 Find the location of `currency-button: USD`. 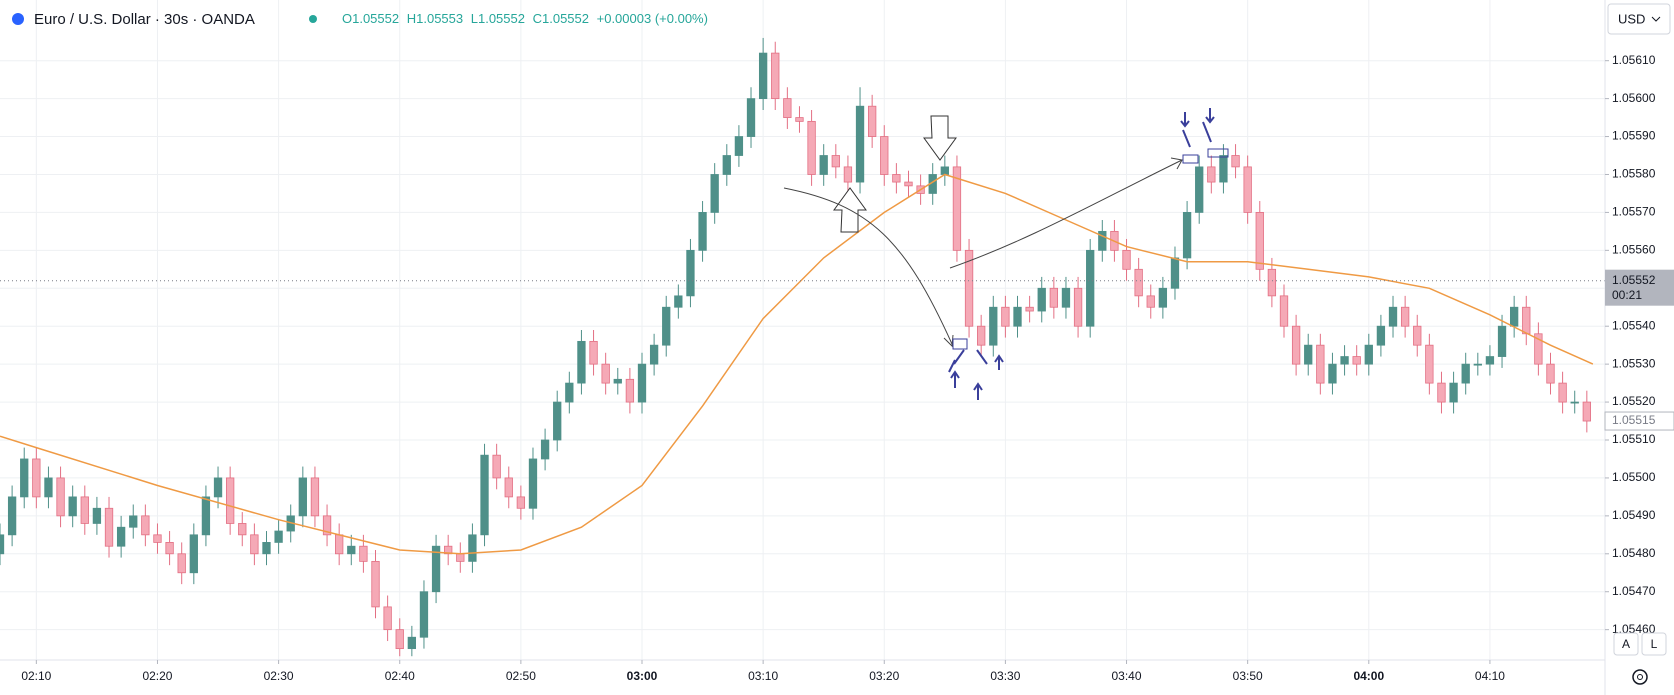

currency-button: USD is located at coordinates (1639, 19).